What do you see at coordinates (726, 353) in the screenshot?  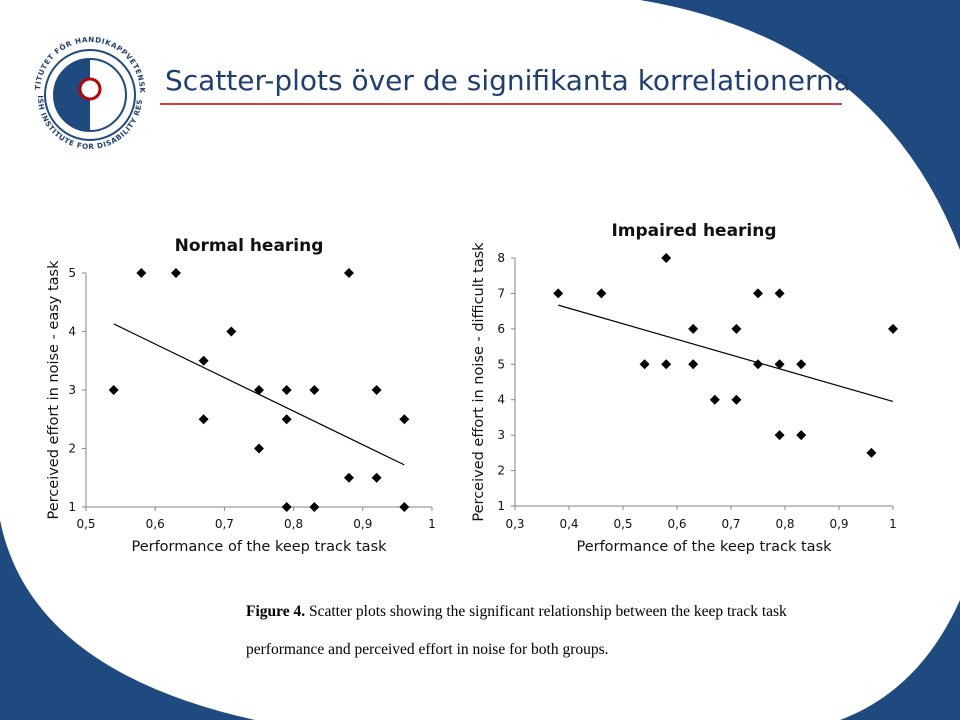 I see `trendline` at bounding box center [726, 353].